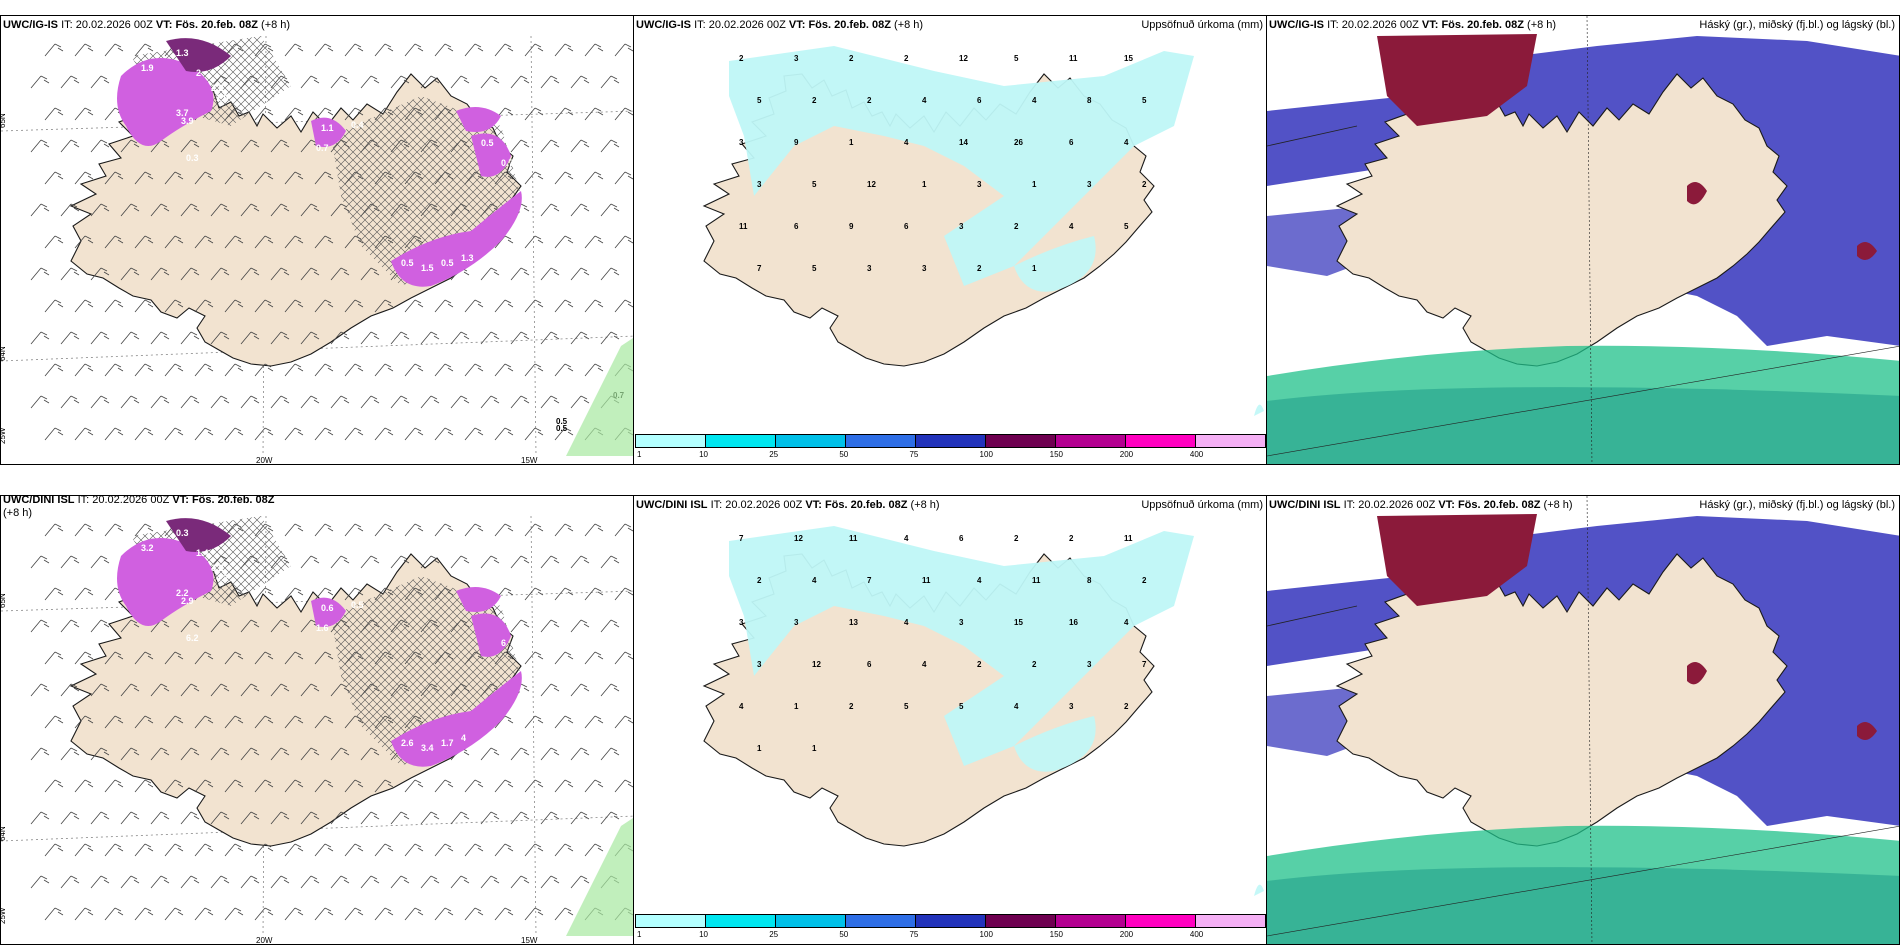 This screenshot has width=1900, height=950. Describe the element at coordinates (741, 706) in the screenshot. I see `precip-value: 4` at that location.